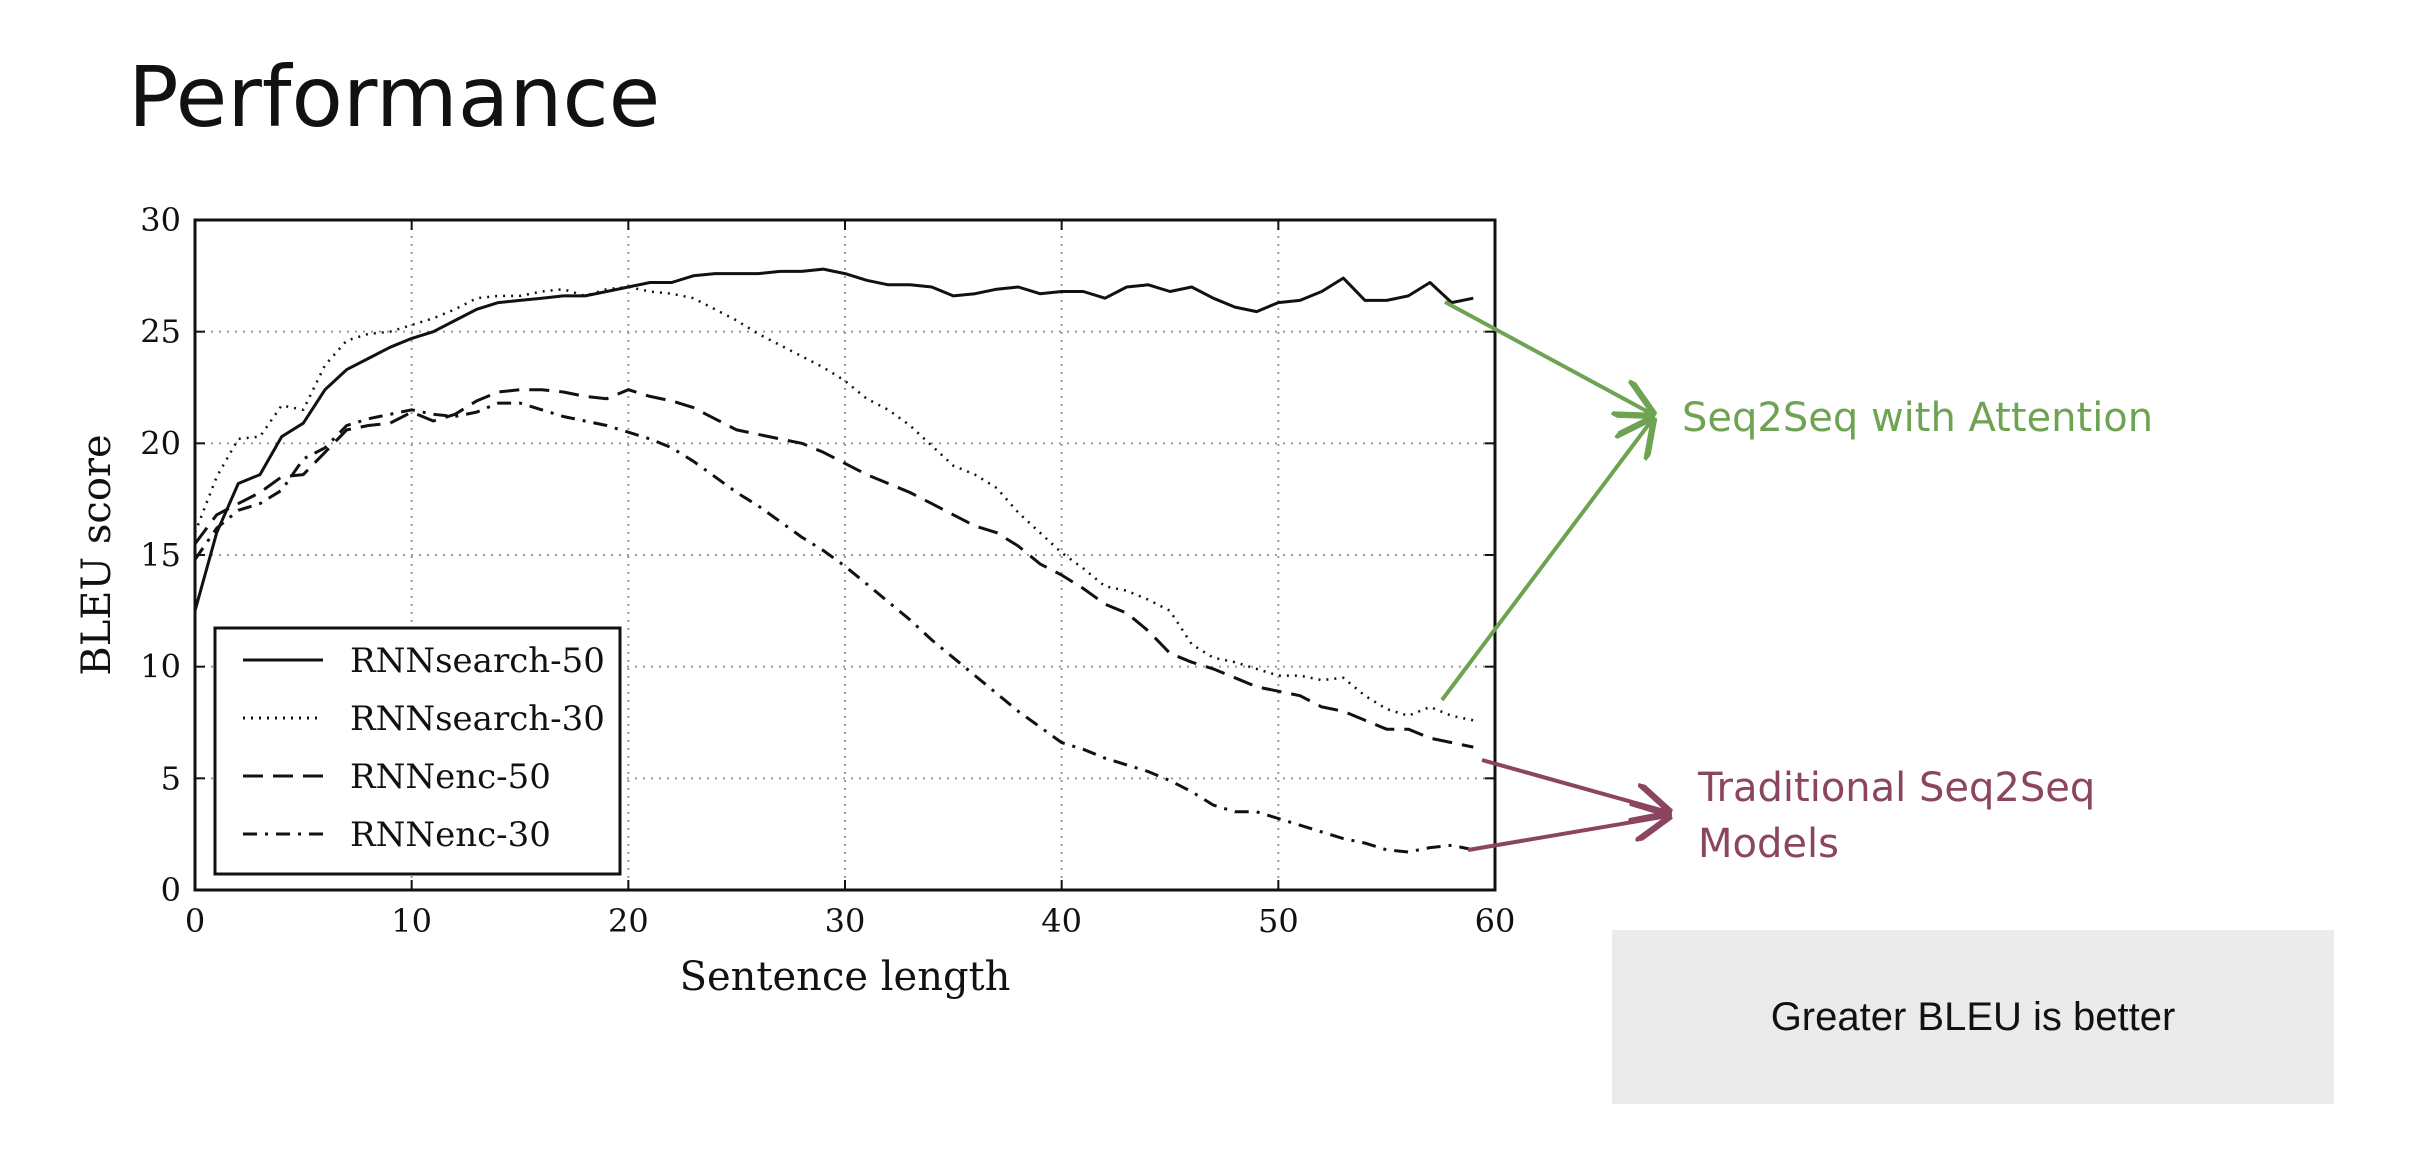 The width and height of the screenshot is (2421, 1170). I want to click on y-tick-label: 0, so click(171, 890).